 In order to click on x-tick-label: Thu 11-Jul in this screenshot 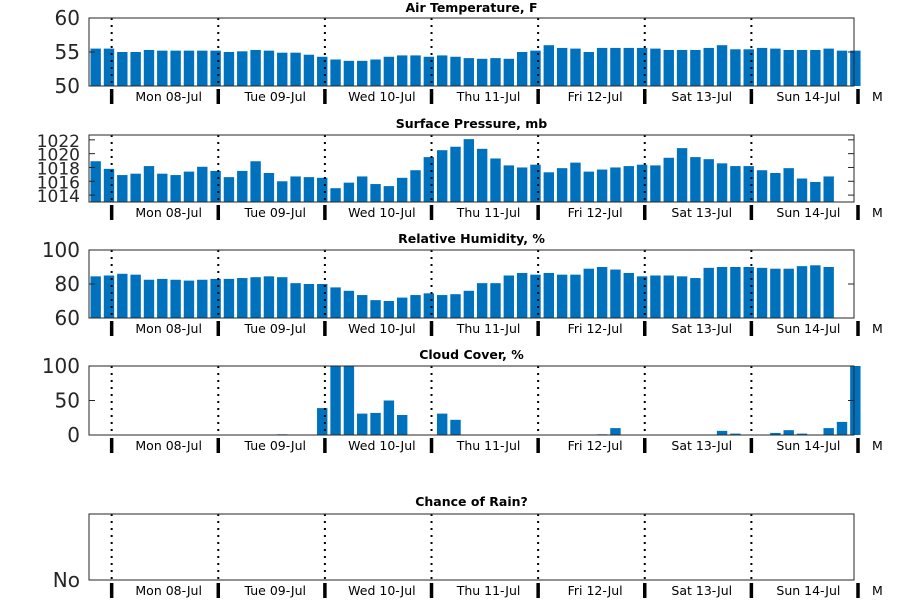, I will do `click(488, 590)`.